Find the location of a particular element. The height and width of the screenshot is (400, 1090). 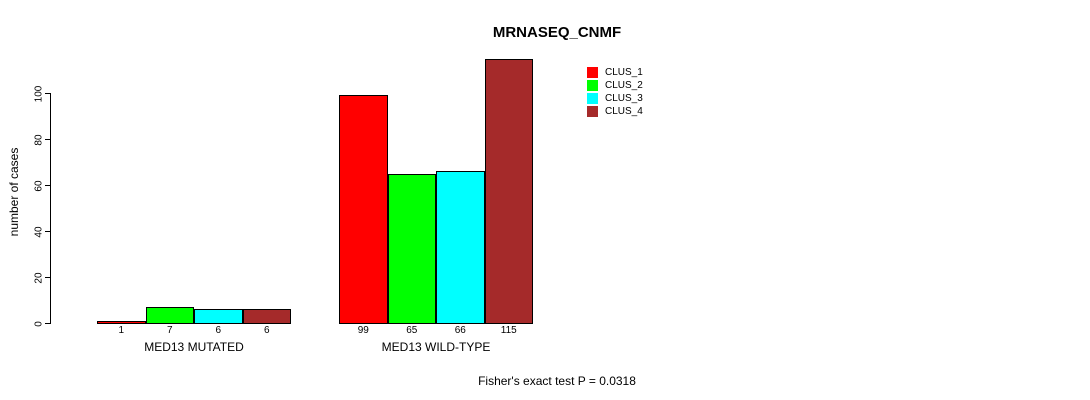

bar-clus_3-med13-wild-type is located at coordinates (460, 247).